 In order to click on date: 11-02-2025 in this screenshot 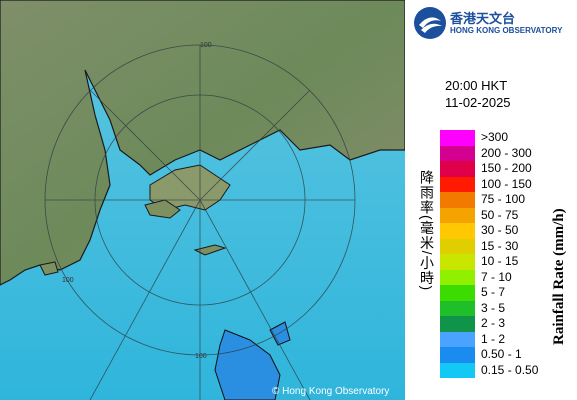, I will do `click(478, 102)`.